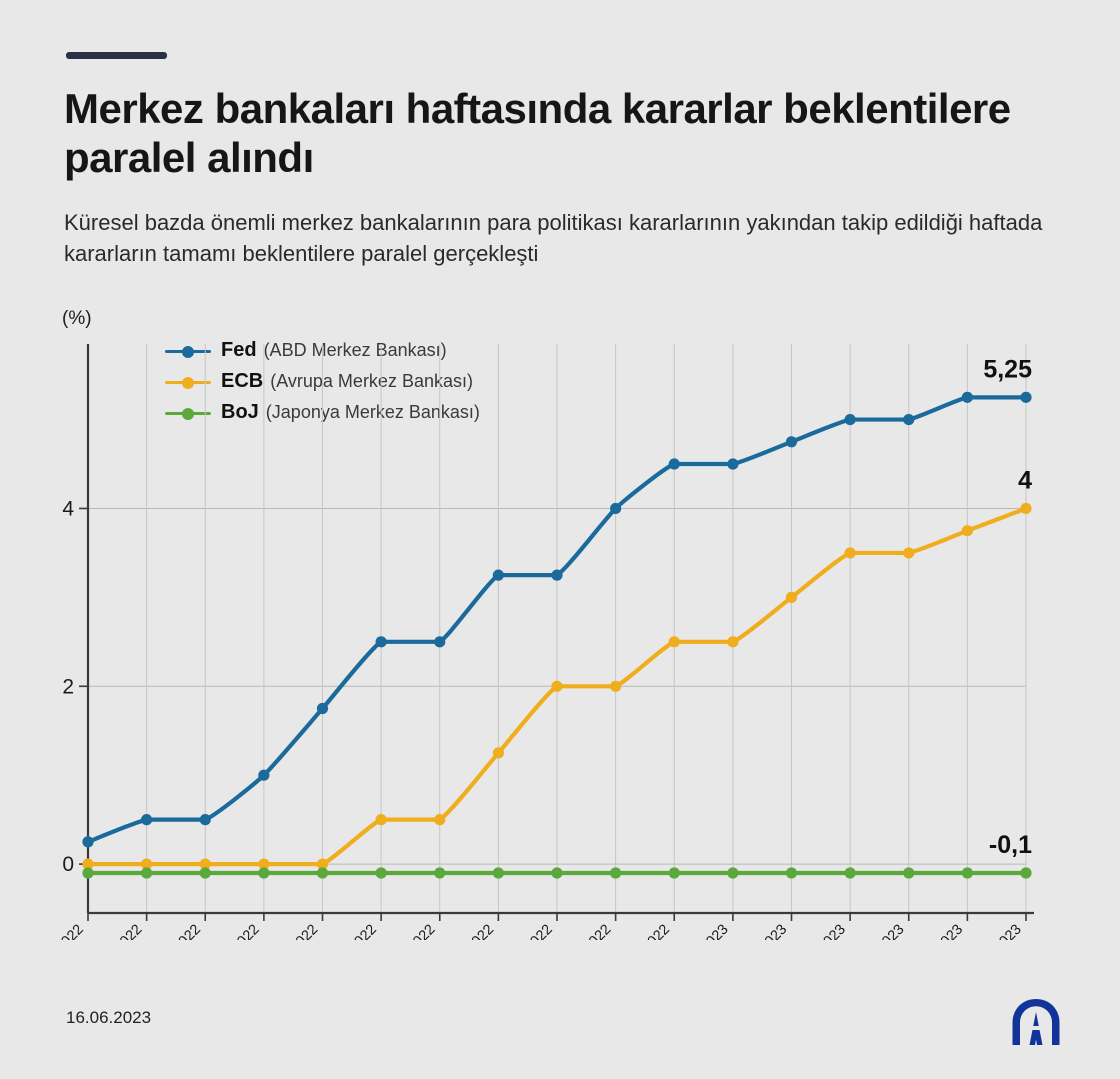 This screenshot has height=1079, width=1120. Describe the element at coordinates (371, 381) in the screenshot. I see `legend-desc-ecb: (Avrupa Merkez Bankası)` at that location.